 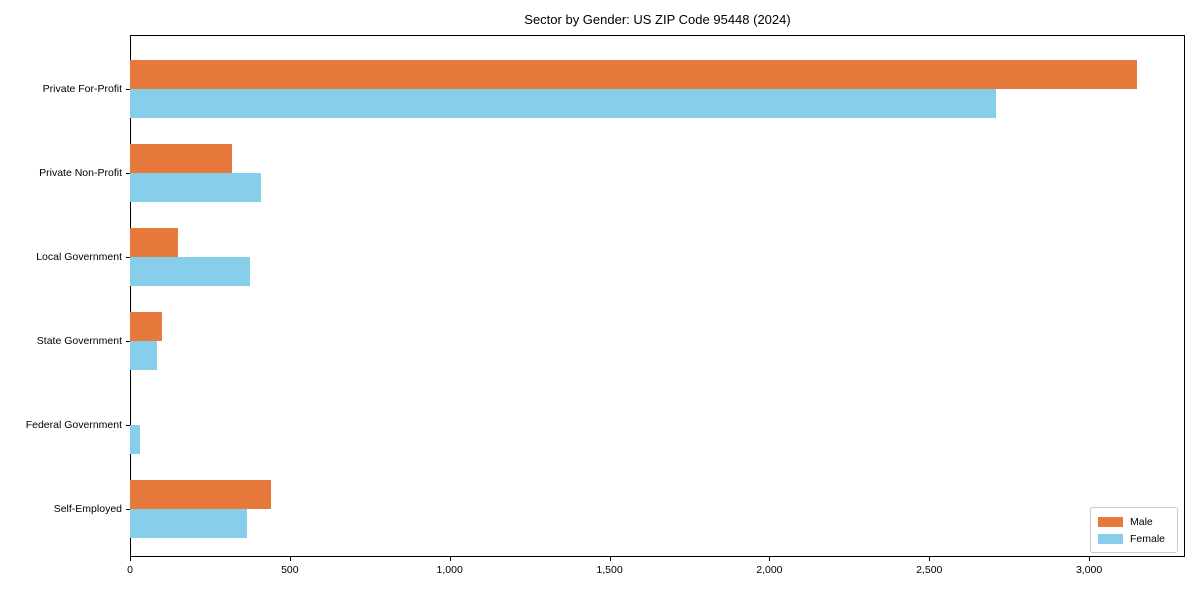 I want to click on male-series-swatch-icon, so click(x=1110, y=521).